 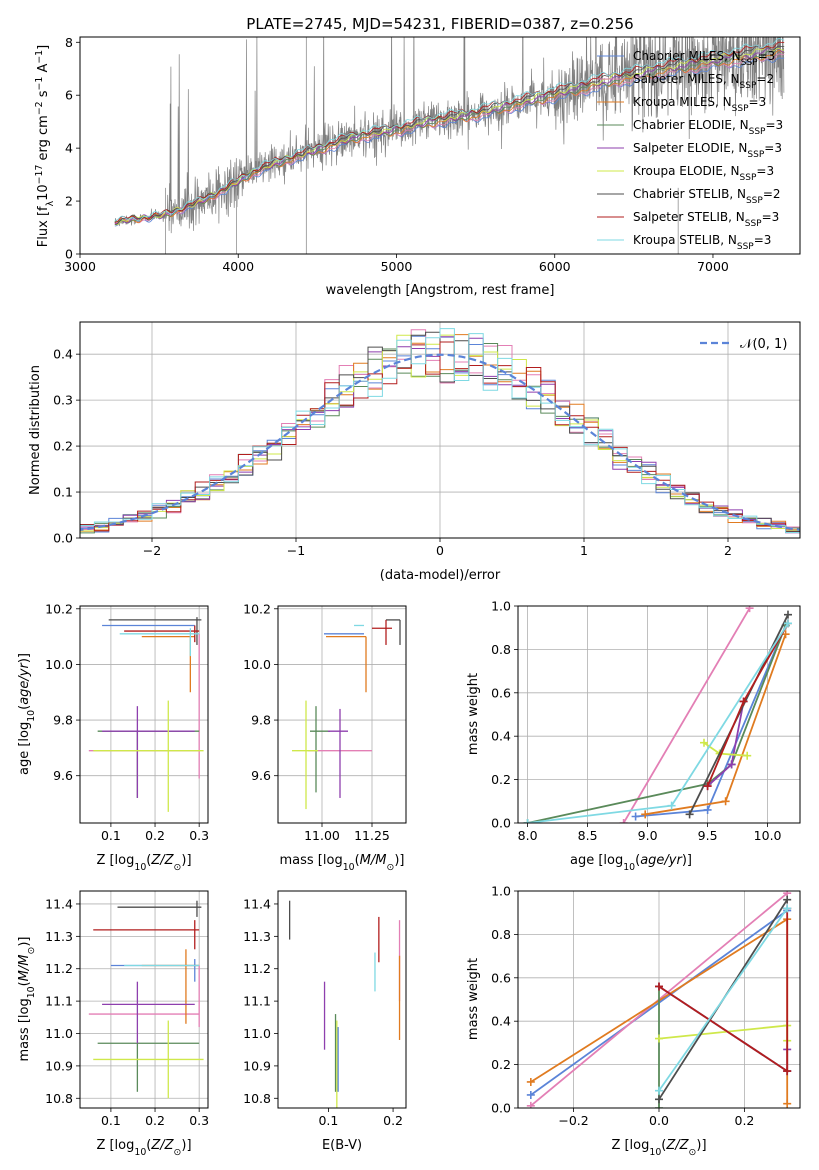 What do you see at coordinates (69, 42) in the screenshot?
I see `y-tick-label: 8` at bounding box center [69, 42].